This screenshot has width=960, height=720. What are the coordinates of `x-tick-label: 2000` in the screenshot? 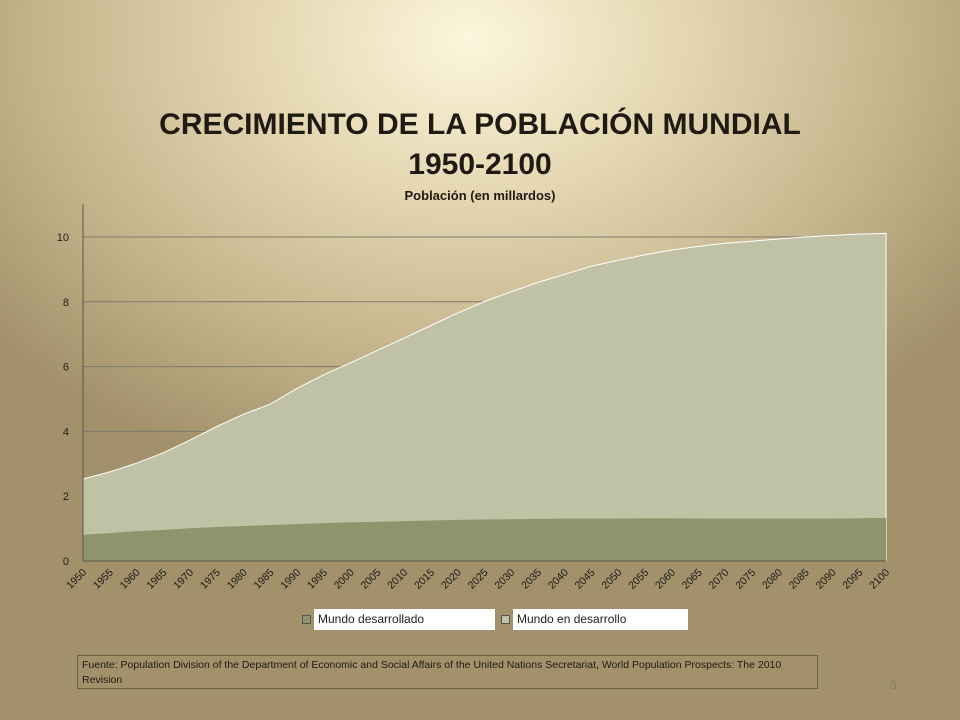 It's located at (344, 579).